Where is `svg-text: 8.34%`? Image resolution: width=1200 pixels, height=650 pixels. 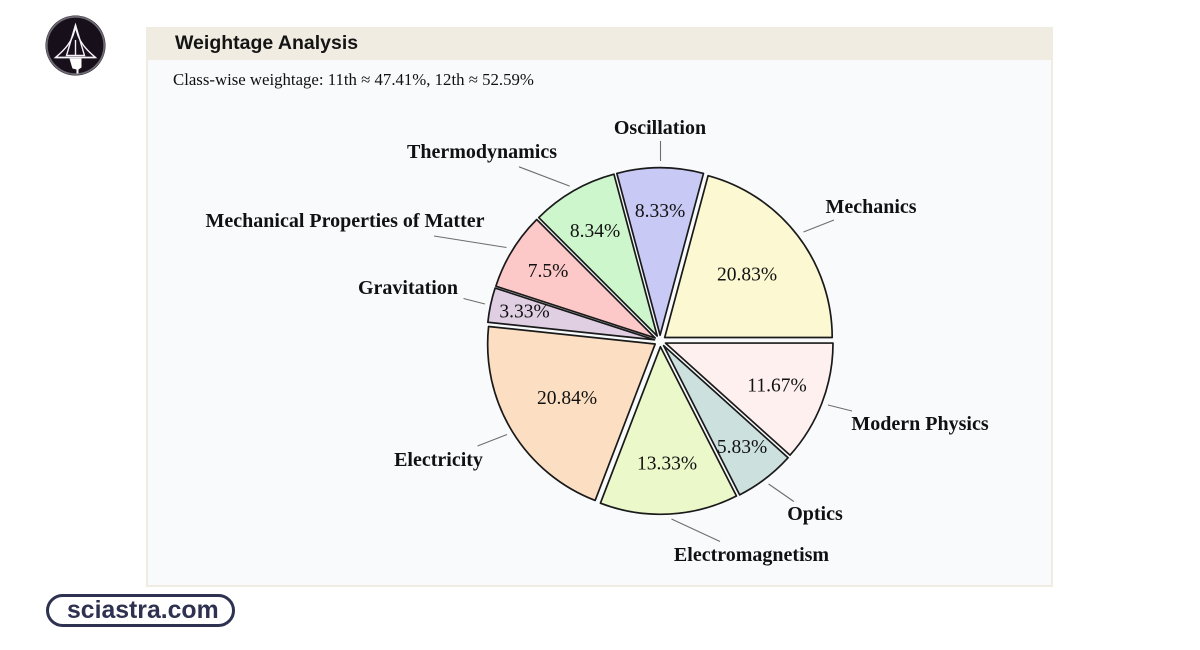
svg-text: 8.34% is located at coordinates (595, 231).